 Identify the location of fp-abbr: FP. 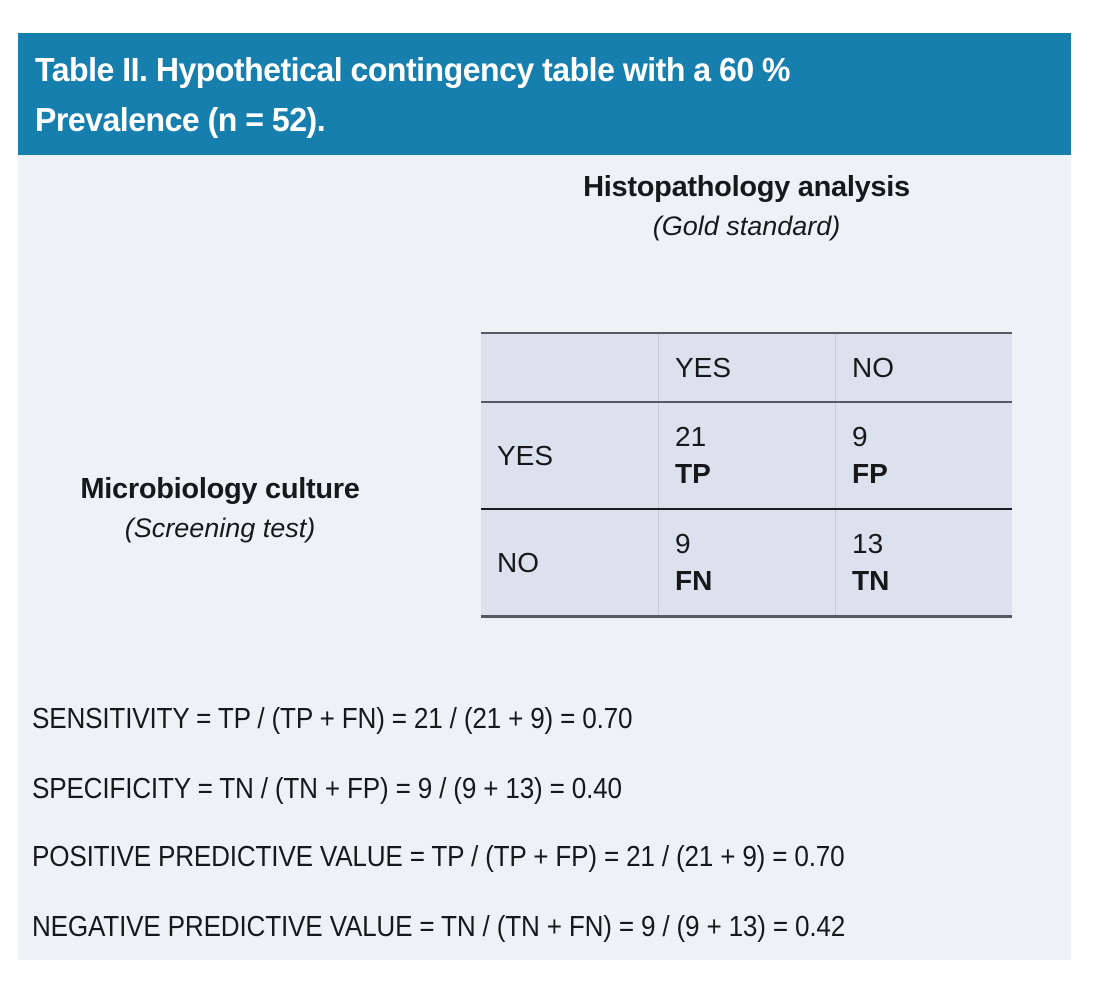
(870, 473).